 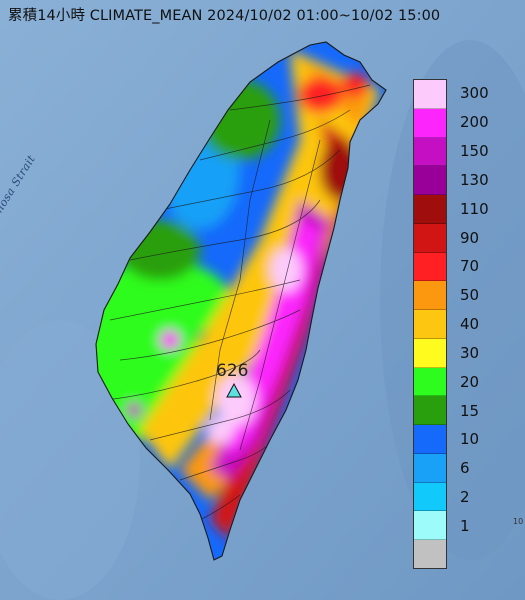 I want to click on legend-label: 10, so click(x=470, y=439).